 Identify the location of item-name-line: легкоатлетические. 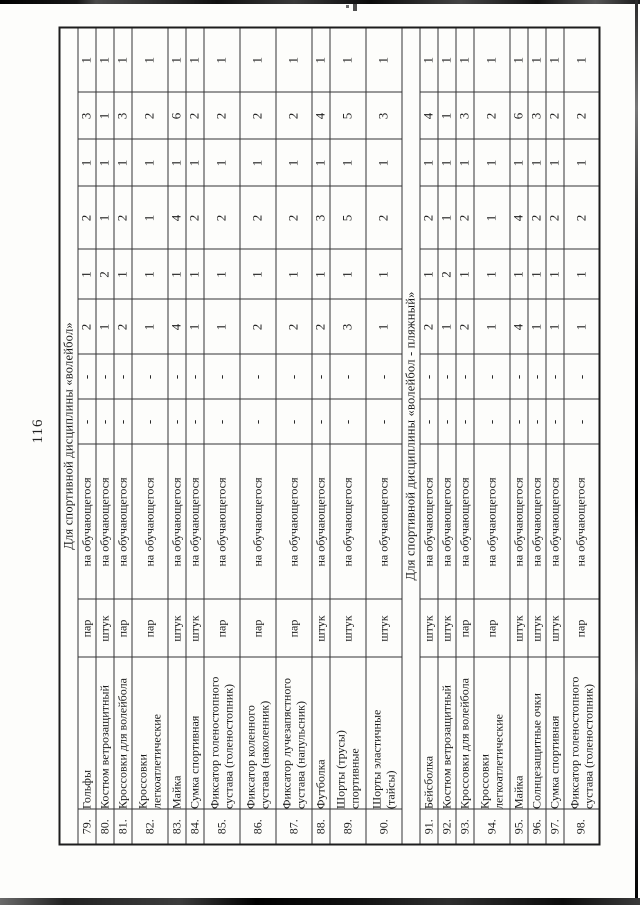
(156, 761).